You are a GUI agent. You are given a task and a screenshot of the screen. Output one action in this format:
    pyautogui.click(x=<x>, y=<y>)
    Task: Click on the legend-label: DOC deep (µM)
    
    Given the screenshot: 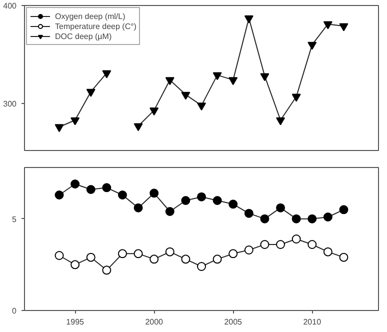 What is the action you would take?
    pyautogui.click(x=83, y=36)
    